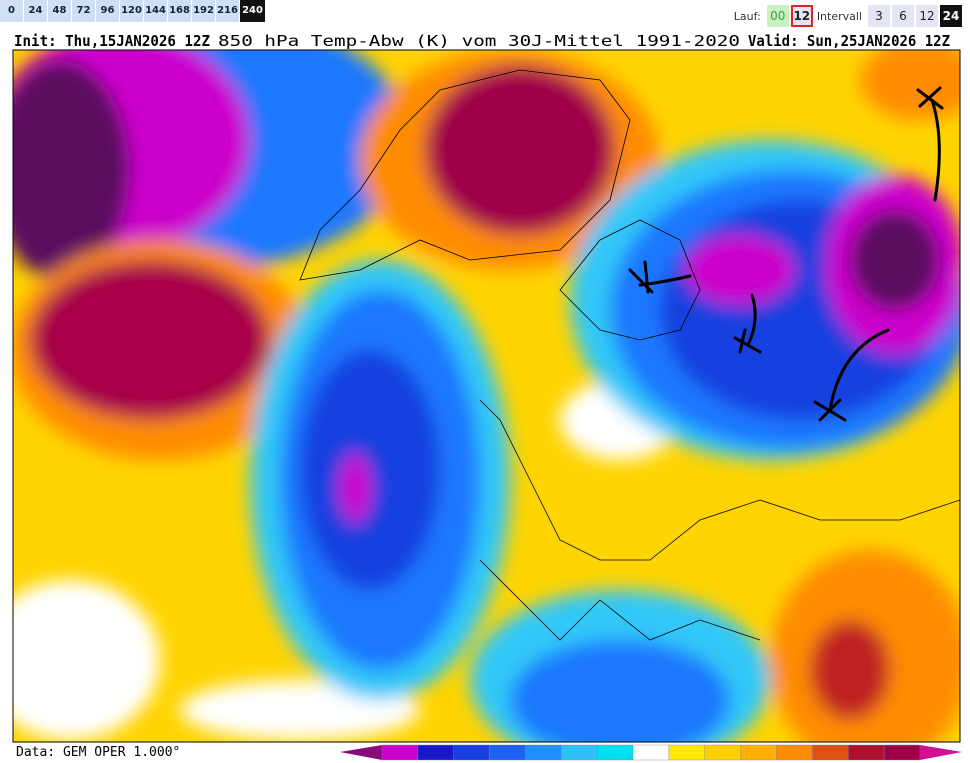 This screenshot has width=970, height=763. Describe the element at coordinates (228, 11) in the screenshot. I see `hour-button: 216` at that location.